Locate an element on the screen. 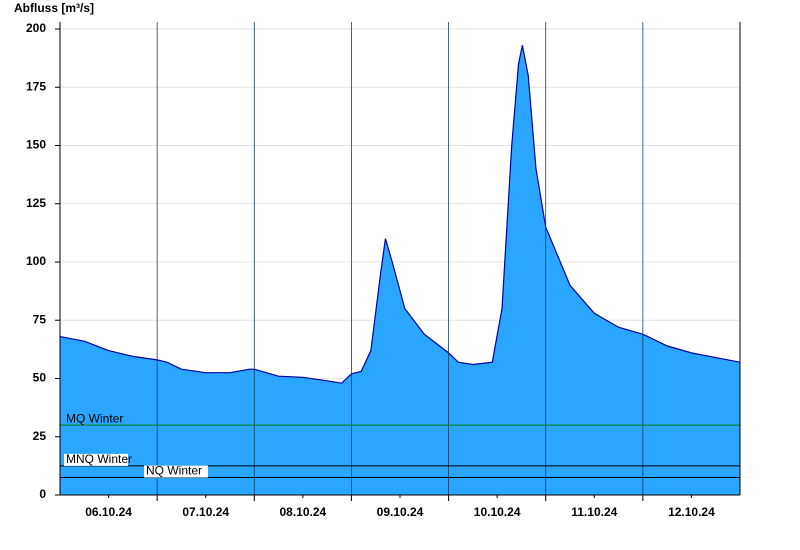 The image size is (800, 550). reference-label: MNQ Winter is located at coordinates (99, 459).